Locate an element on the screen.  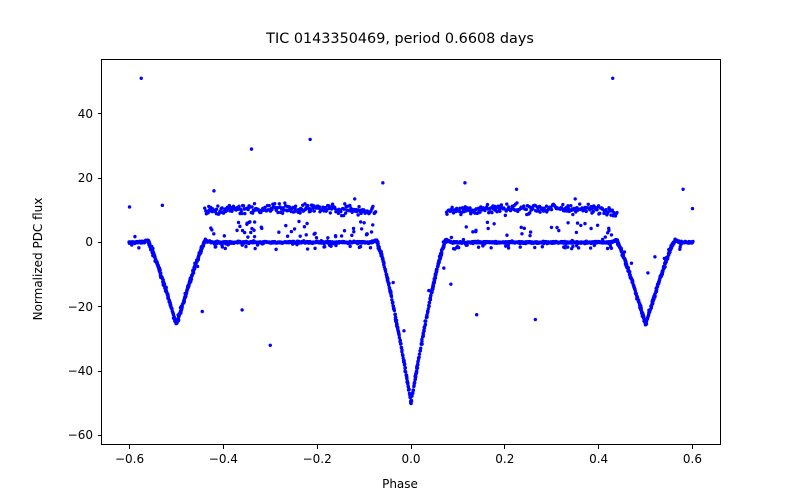
x-tick-label: −0.6 is located at coordinates (129, 459).